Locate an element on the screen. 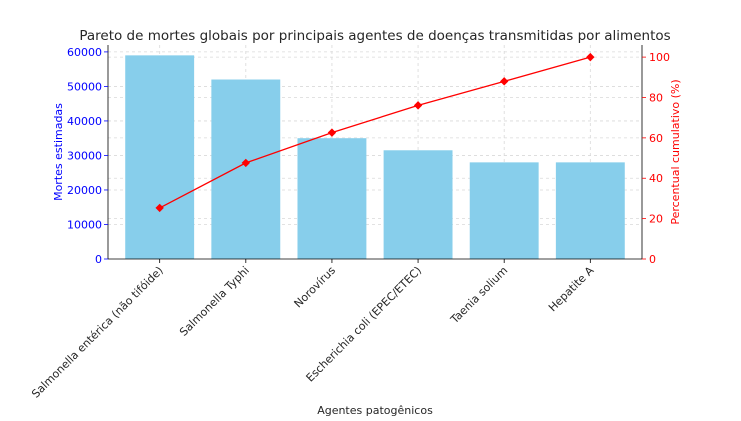 This screenshot has height=421, width=741. y-tick-label-left-6: 60000 is located at coordinates (84, 52).